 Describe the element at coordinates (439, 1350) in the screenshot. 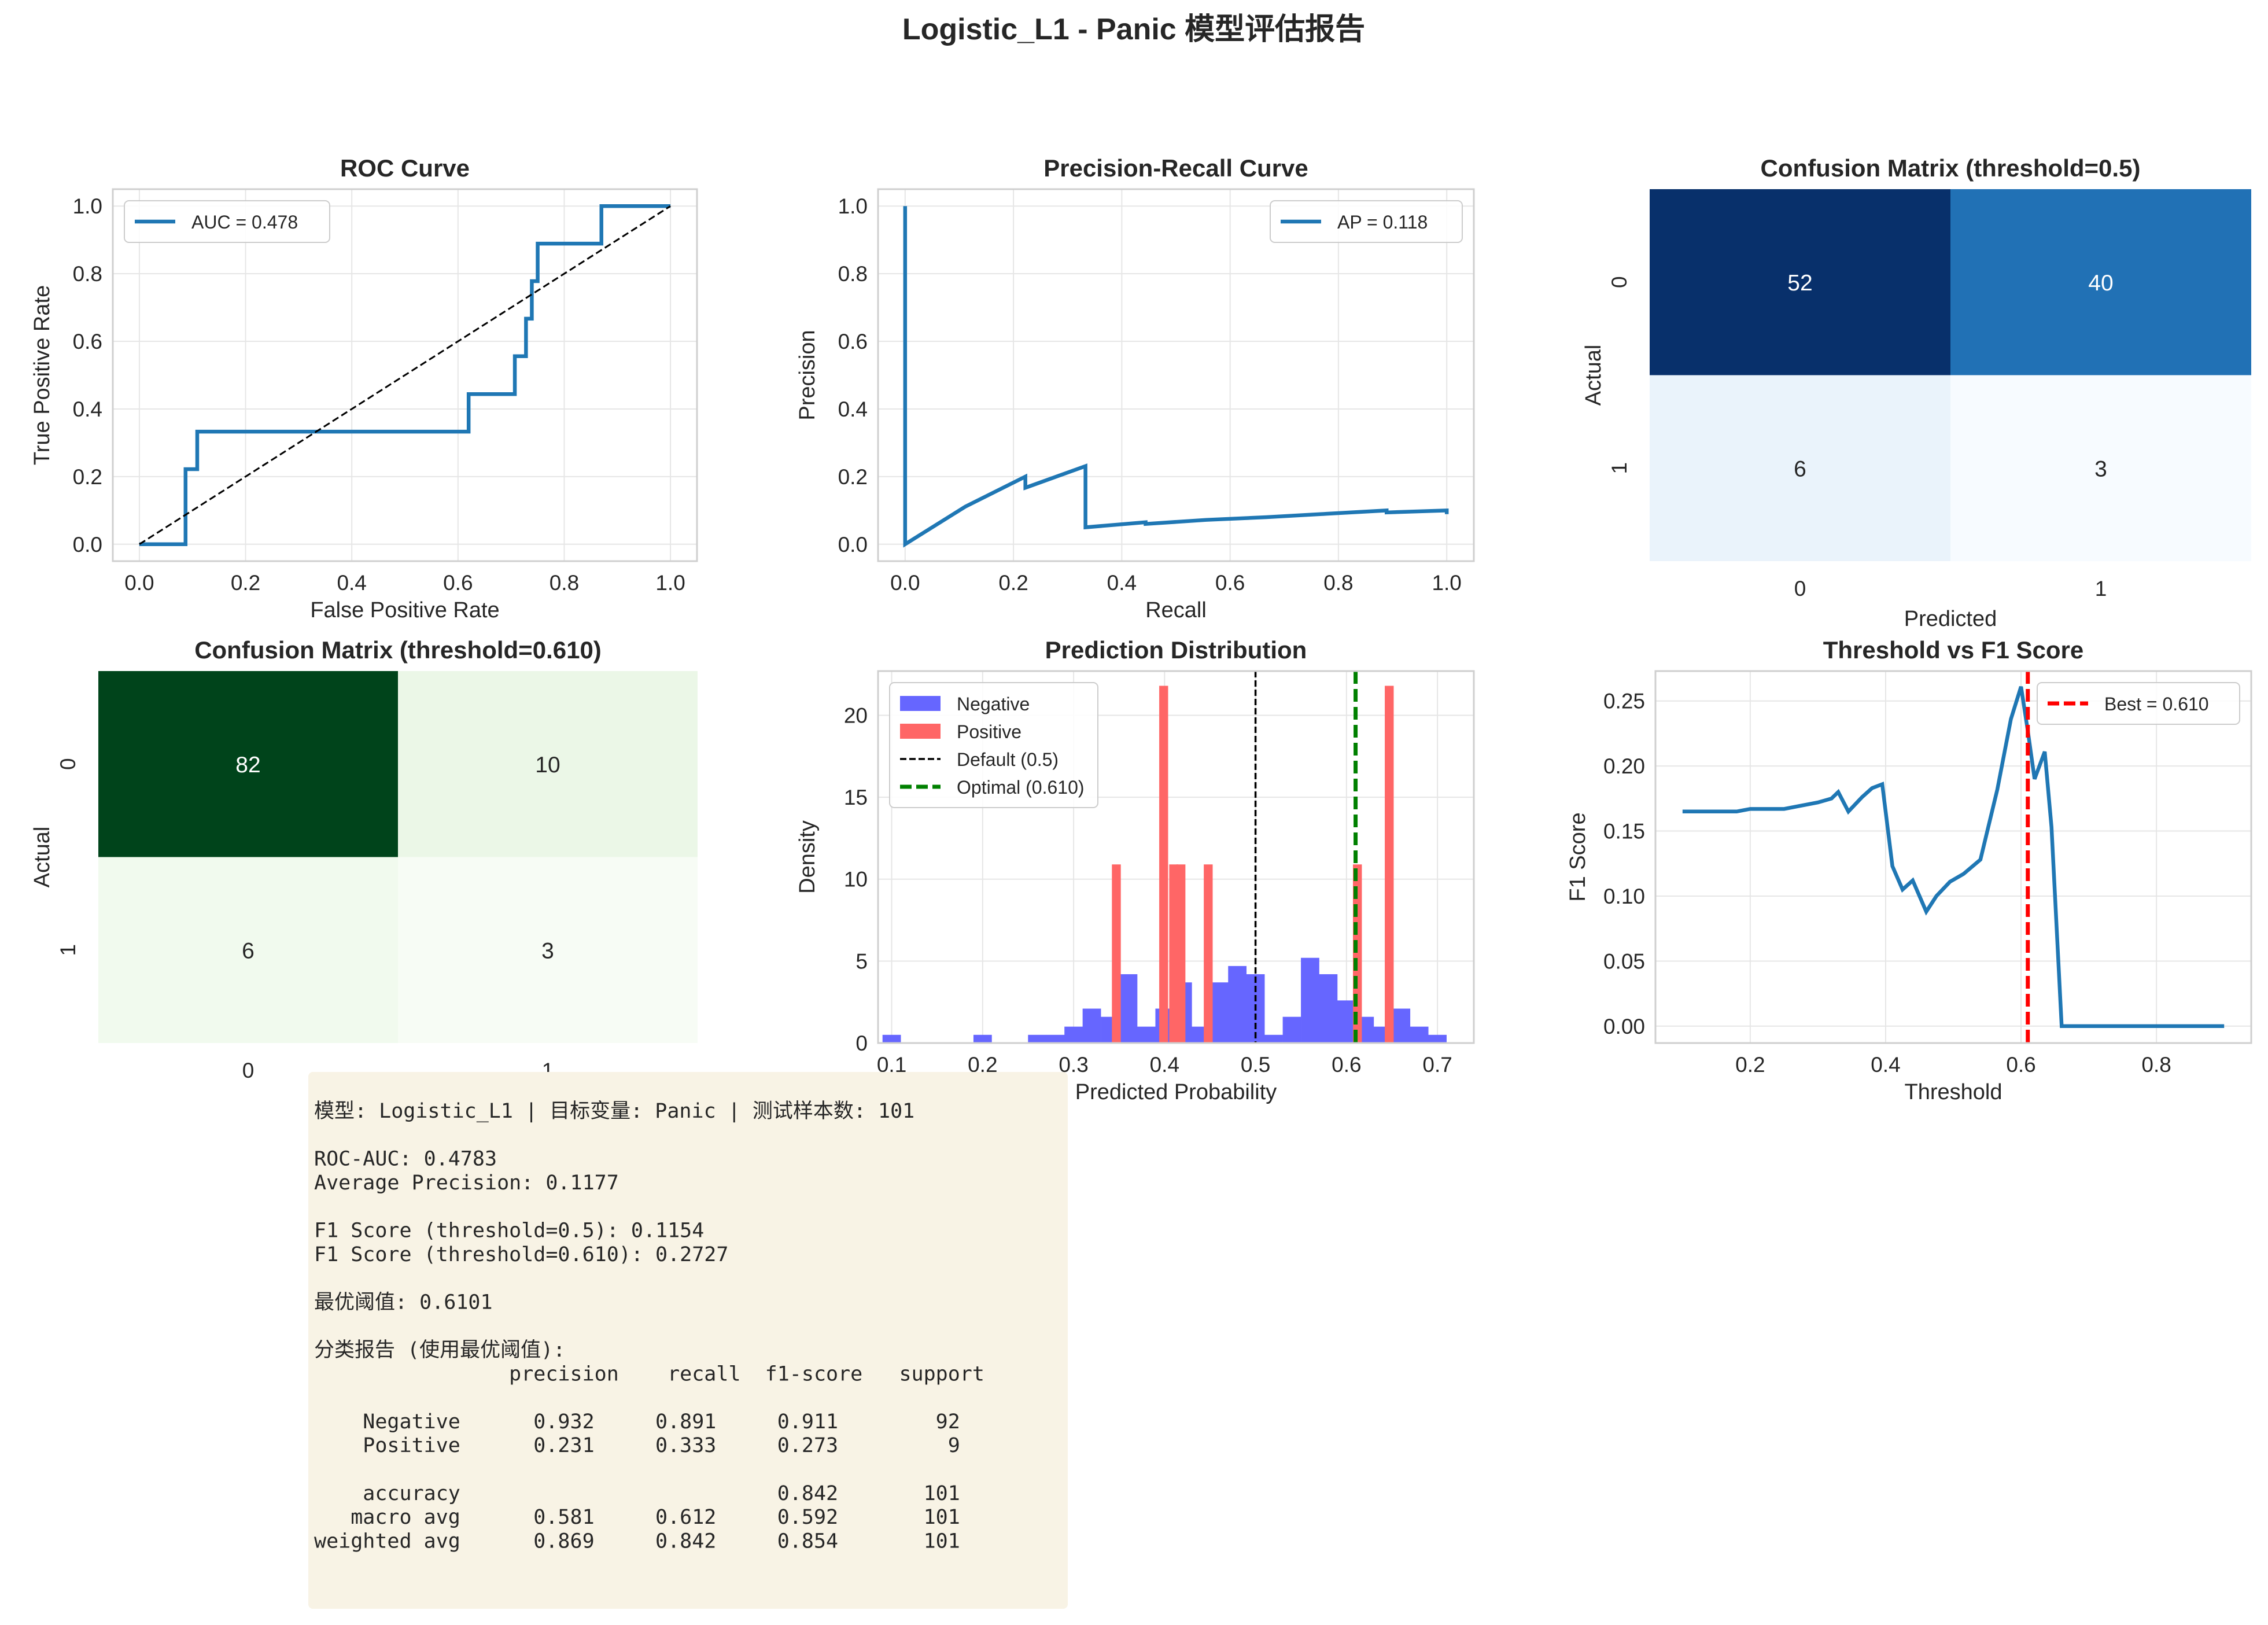

I see `report-line: 分类报告 (使用最优阈值):` at that location.